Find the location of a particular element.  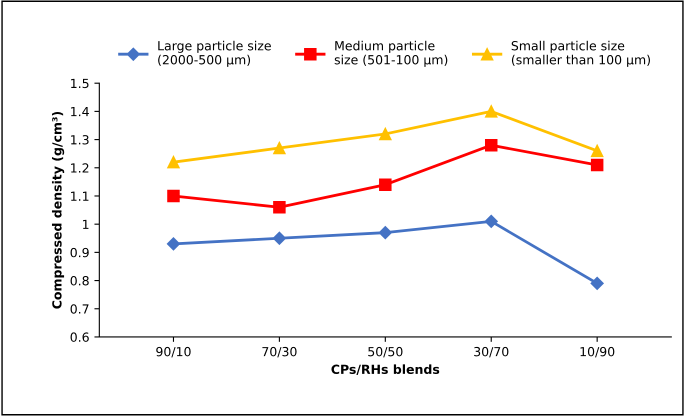

y-tick-label: 1.5 is located at coordinates (80, 83).